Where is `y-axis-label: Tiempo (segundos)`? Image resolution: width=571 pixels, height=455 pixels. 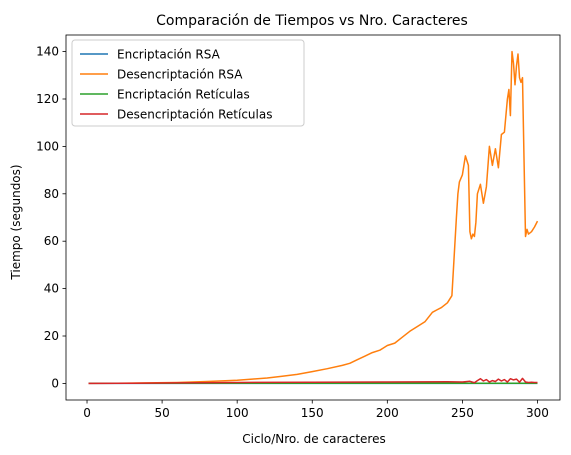 y-axis-label: Tiempo (segundos) is located at coordinates (16, 222).